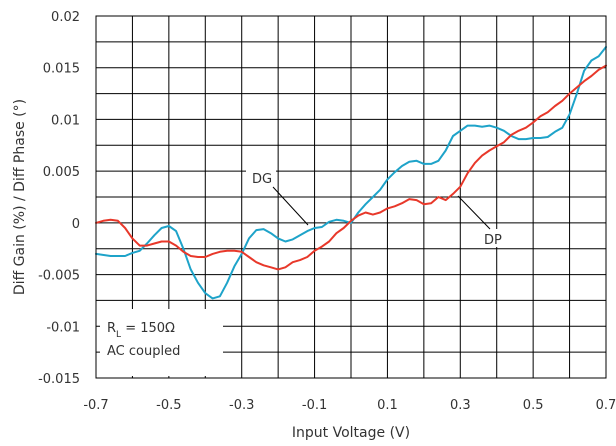 Image resolution: width=616 pixels, height=446 pixels. Describe the element at coordinates (290, 206) in the screenshot. I see `dg-leader-line` at that location.